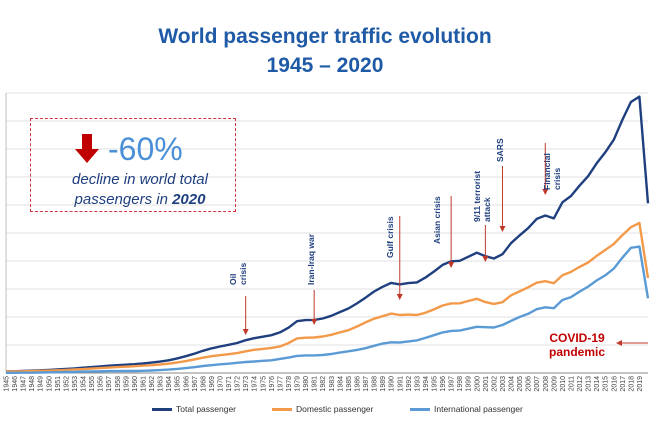 The height and width of the screenshot is (432, 650). What do you see at coordinates (161, 384) in the screenshot?
I see `x-tick-label: 1963` at bounding box center [161, 384].